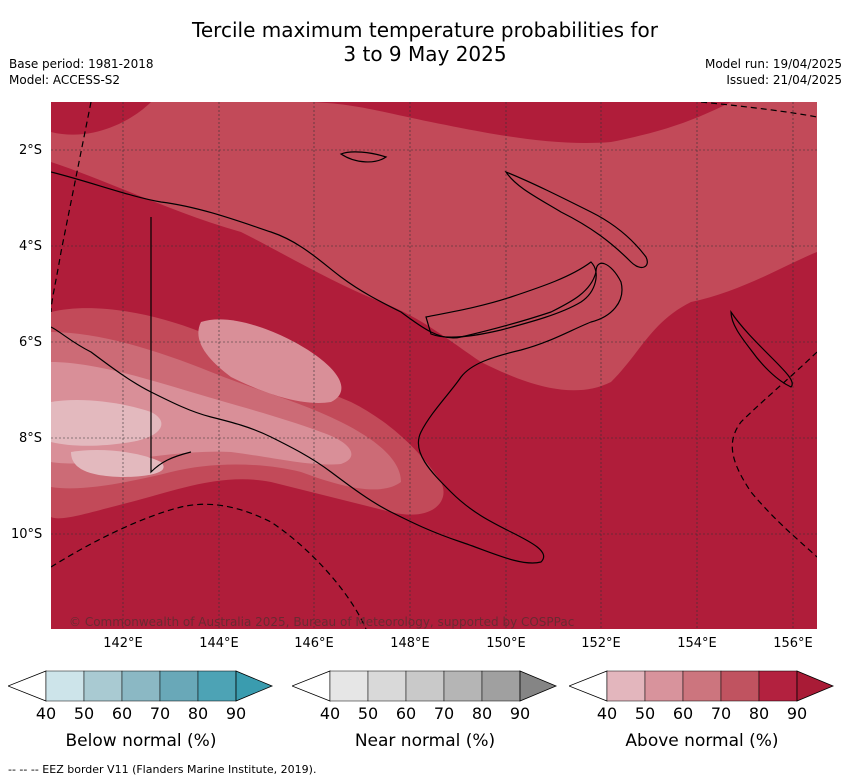 Image resolution: width=850 pixels, height=781 pixels. What do you see at coordinates (219, 643) in the screenshot?
I see `lon-label-144e: 144°E` at bounding box center [219, 643].